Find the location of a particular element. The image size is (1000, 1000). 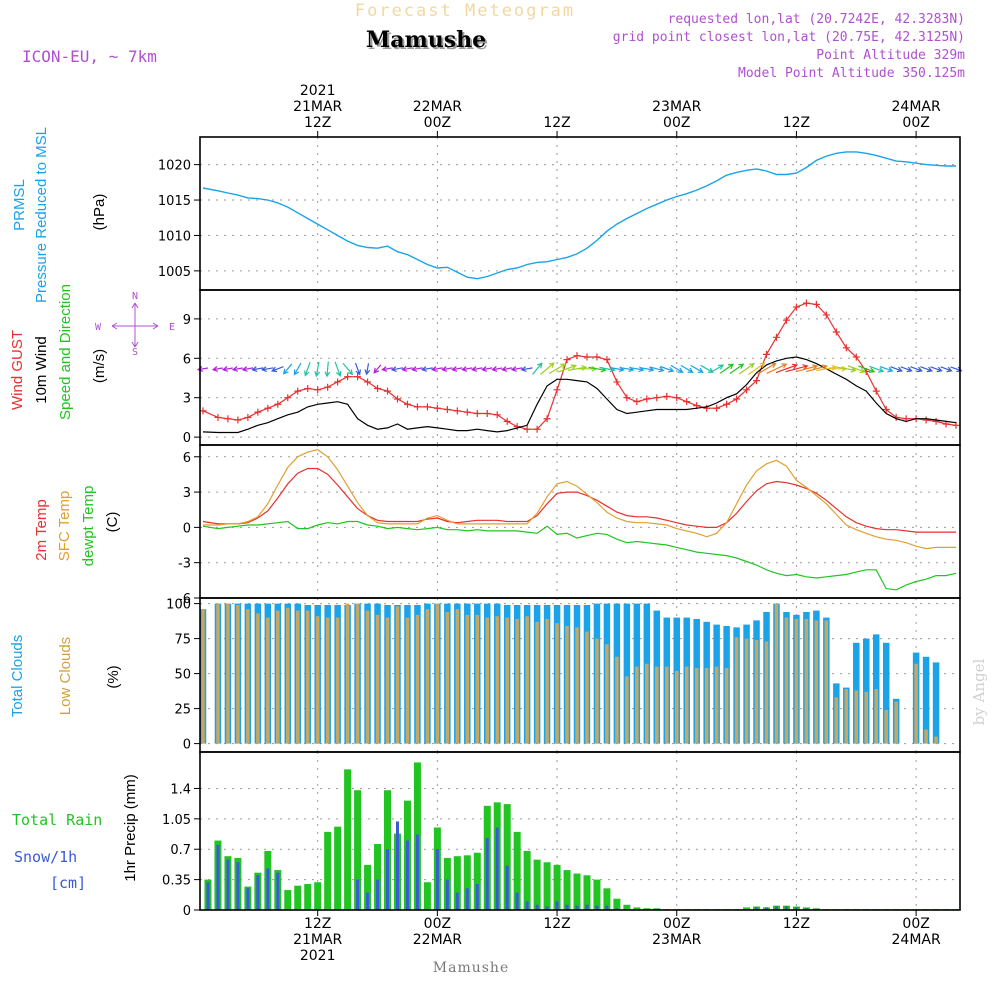

panel-1: 1005 1010 1015 1020 is located at coordinates (559, 213).